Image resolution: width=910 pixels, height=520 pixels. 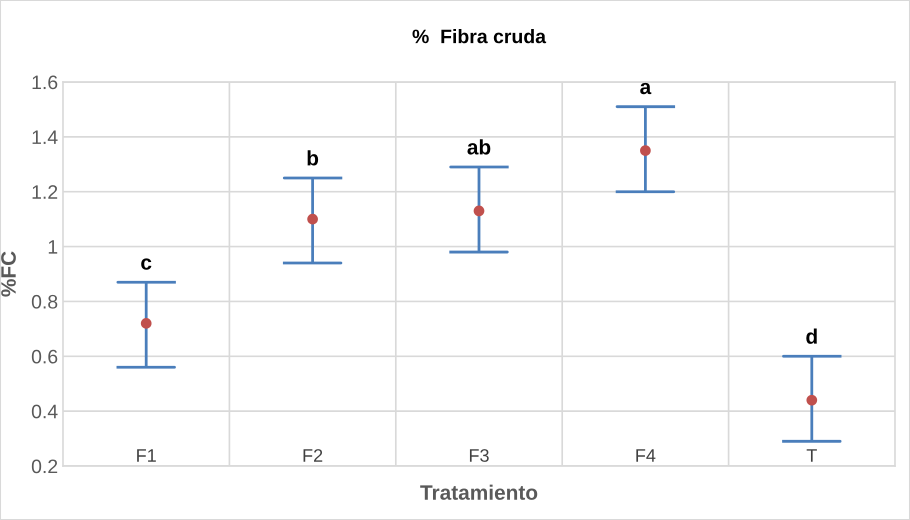 I want to click on annotation: c, so click(x=146, y=264).